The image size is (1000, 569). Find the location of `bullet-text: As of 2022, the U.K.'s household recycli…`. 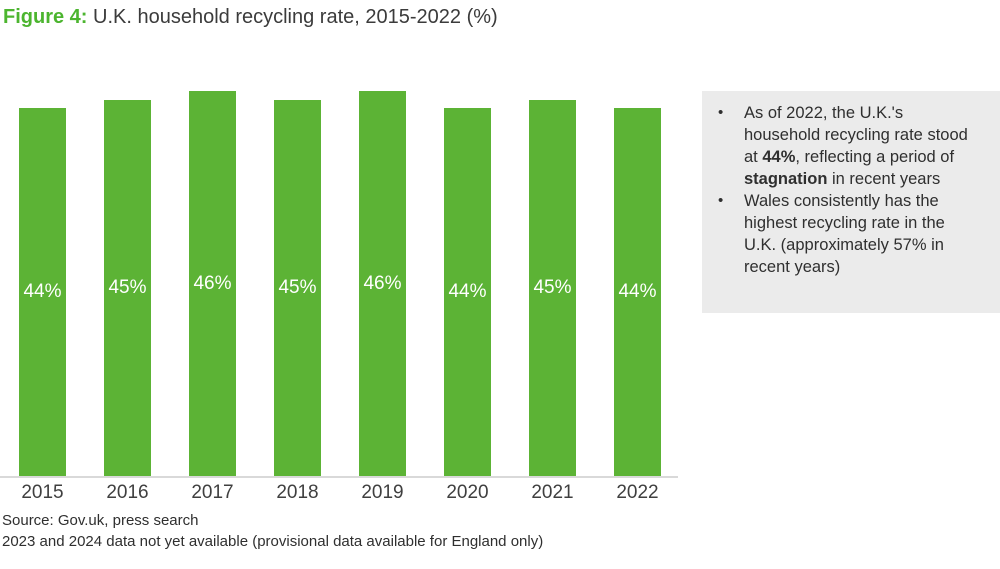

bullet-text: As of 2022, the U.K.'s household recycli… is located at coordinates (856, 146).